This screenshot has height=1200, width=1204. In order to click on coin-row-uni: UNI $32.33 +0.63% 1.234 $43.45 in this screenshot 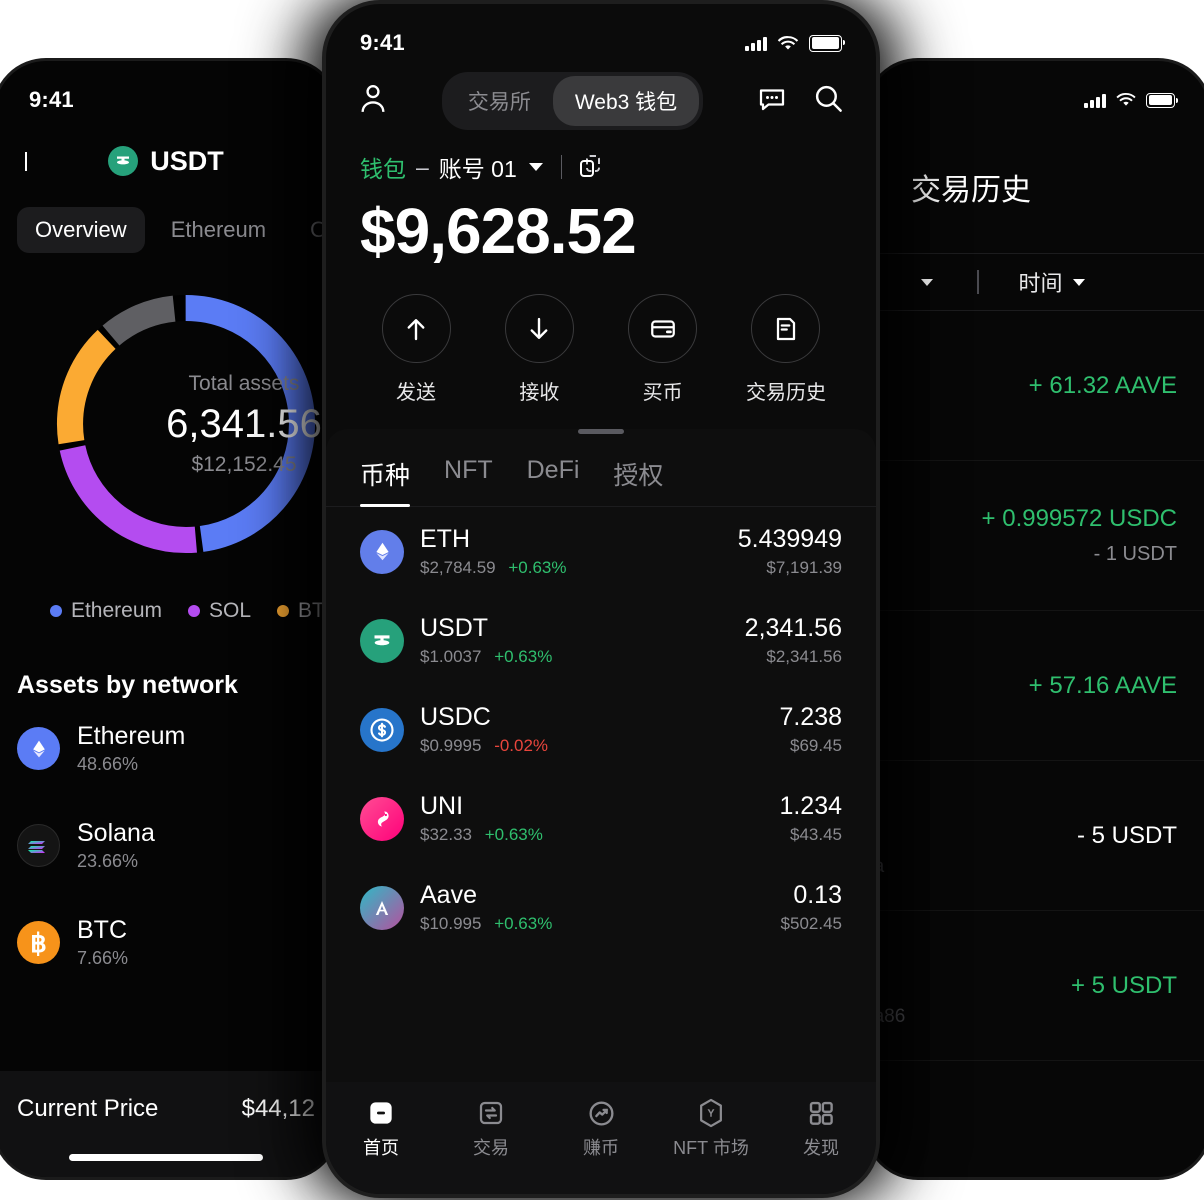, I will do `click(601, 818)`.